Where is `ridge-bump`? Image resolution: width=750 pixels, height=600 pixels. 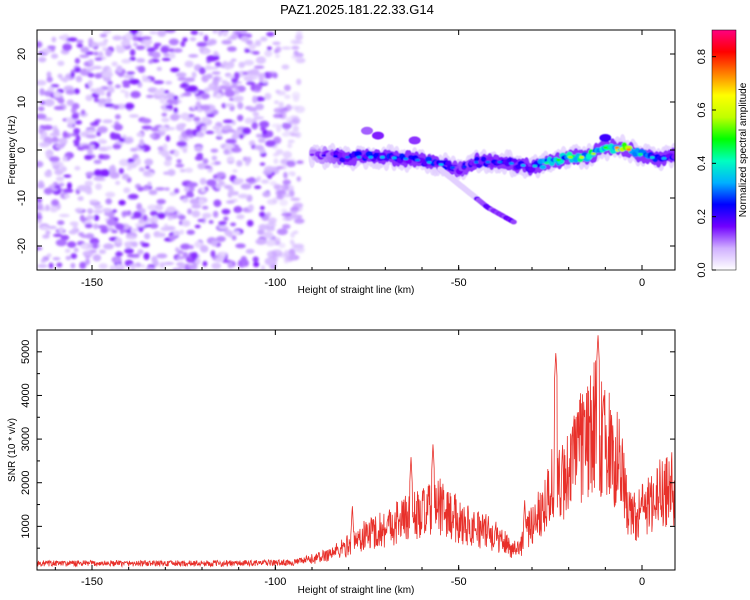 ridge-bump is located at coordinates (367, 130).